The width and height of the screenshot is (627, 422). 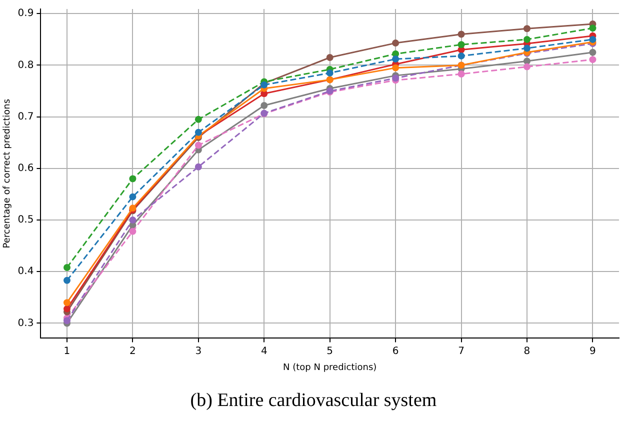 I want to click on y-tick-label: 0.7, so click(x=26, y=116).